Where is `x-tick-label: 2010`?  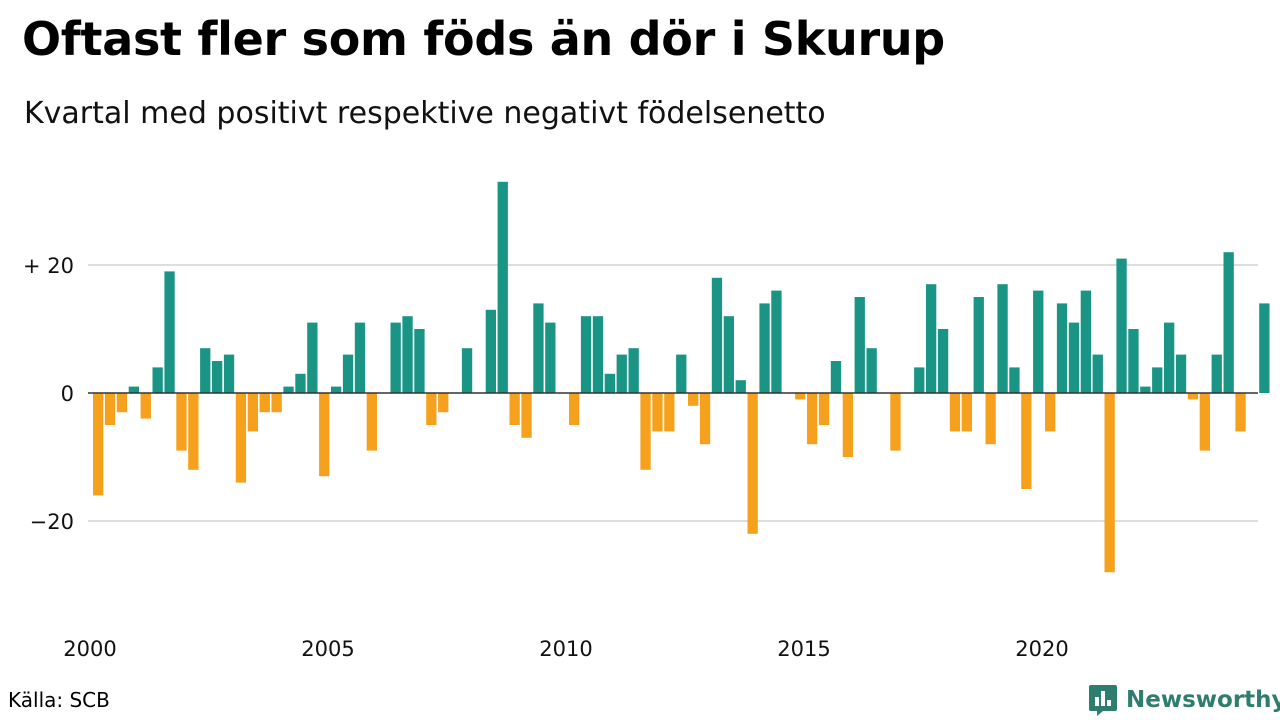
x-tick-label: 2010 is located at coordinates (565, 649).